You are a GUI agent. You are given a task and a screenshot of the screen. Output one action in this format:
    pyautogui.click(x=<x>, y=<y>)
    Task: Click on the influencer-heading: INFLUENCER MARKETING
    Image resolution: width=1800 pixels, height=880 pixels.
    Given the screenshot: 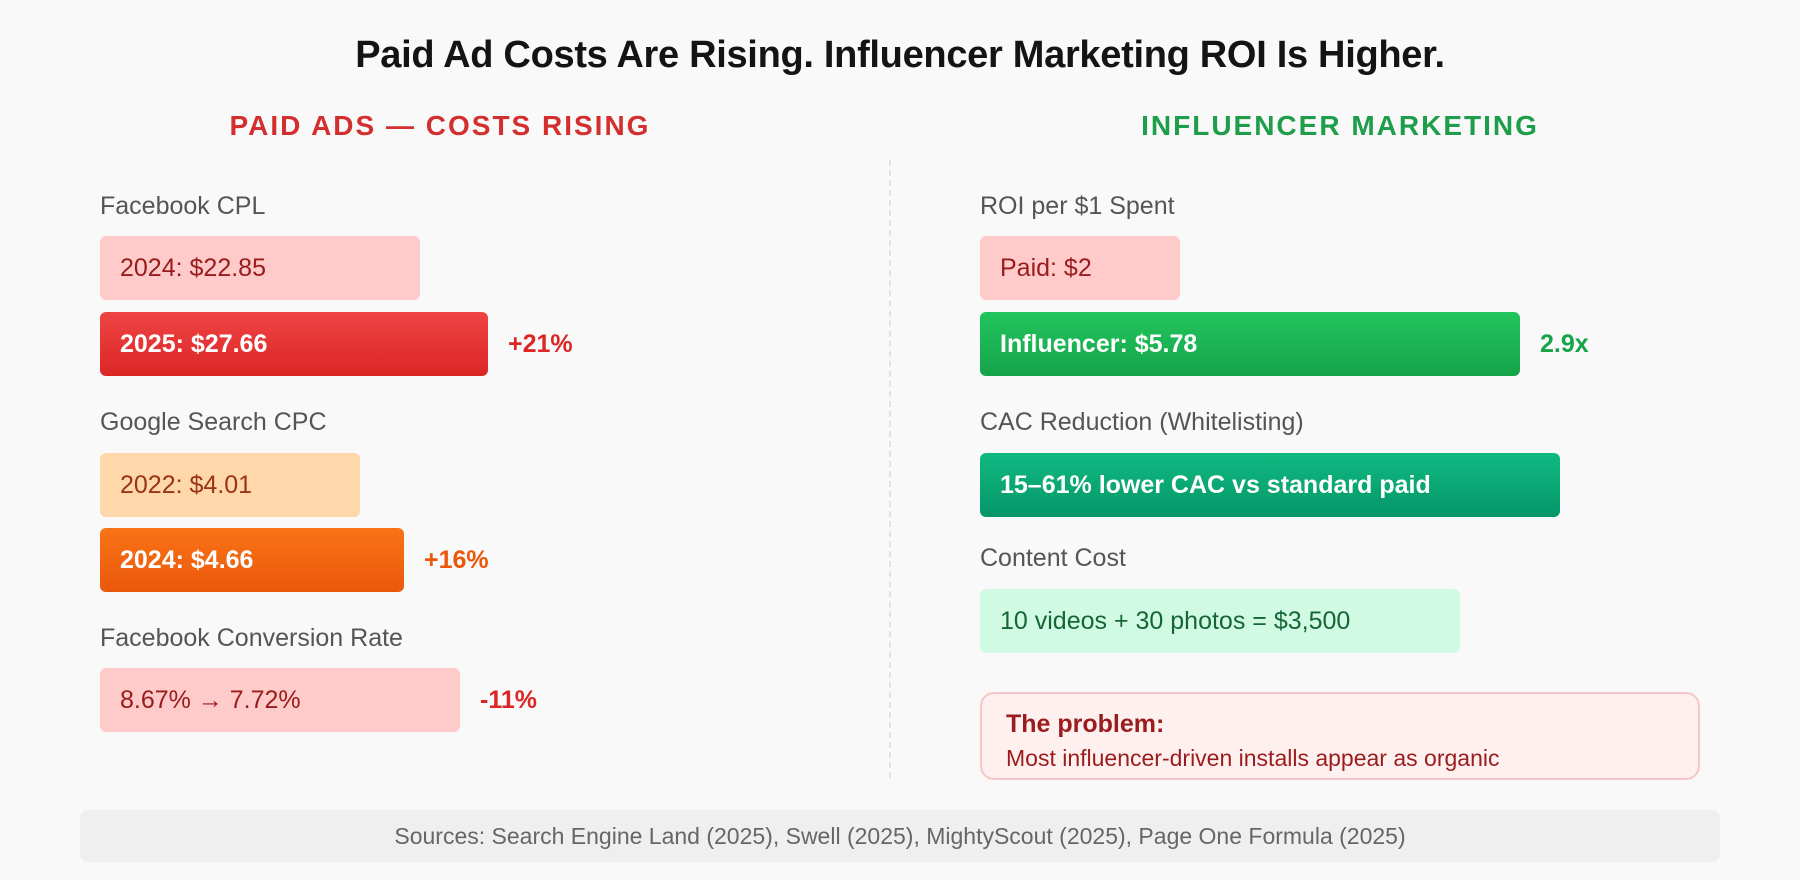 What is the action you would take?
    pyautogui.click(x=1340, y=125)
    